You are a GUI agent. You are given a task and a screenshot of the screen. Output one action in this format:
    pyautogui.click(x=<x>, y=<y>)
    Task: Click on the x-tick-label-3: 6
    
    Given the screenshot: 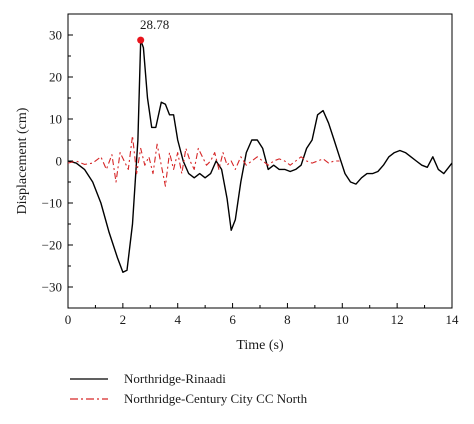 What is the action you would take?
    pyautogui.click(x=232, y=319)
    